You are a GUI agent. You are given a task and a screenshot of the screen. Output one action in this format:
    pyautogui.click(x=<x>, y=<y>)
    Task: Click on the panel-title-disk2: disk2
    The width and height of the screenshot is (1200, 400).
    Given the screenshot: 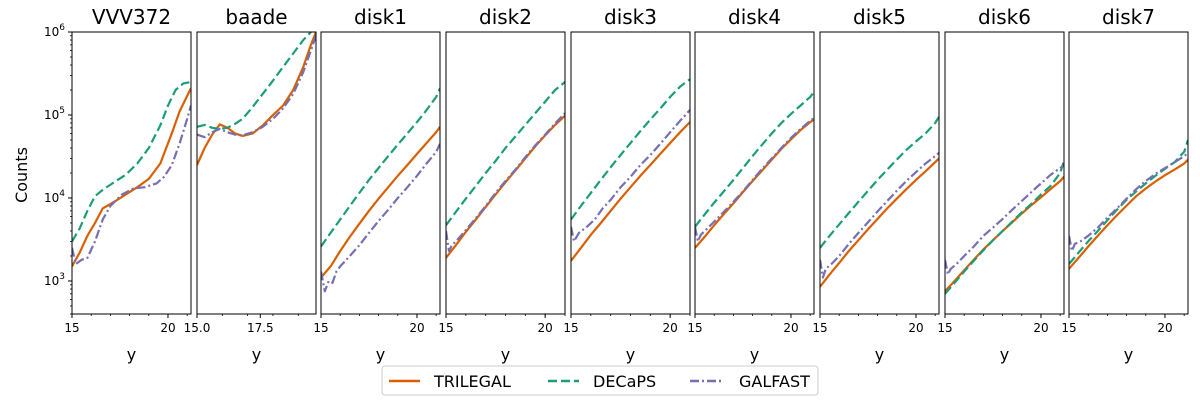 What is the action you would take?
    pyautogui.click(x=505, y=17)
    